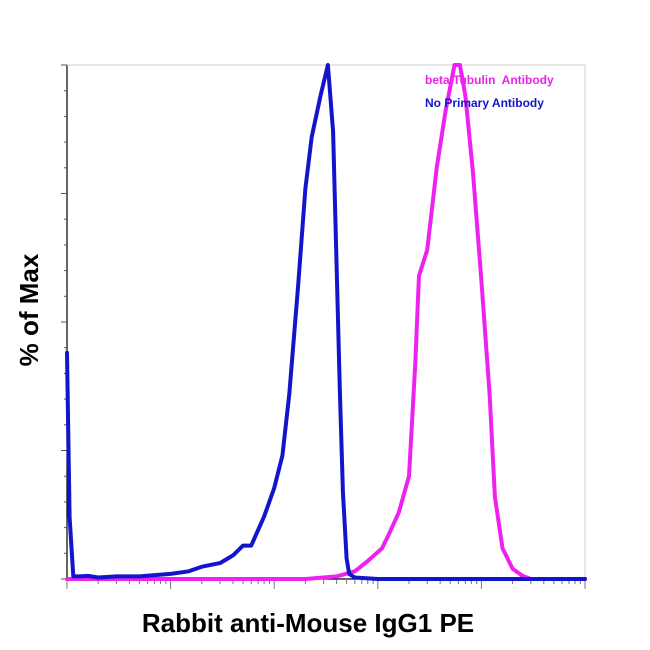 The height and width of the screenshot is (650, 650). Describe the element at coordinates (308, 623) in the screenshot. I see `x-axis-label: Rabbit anti-Mouse IgG1 PE` at that location.